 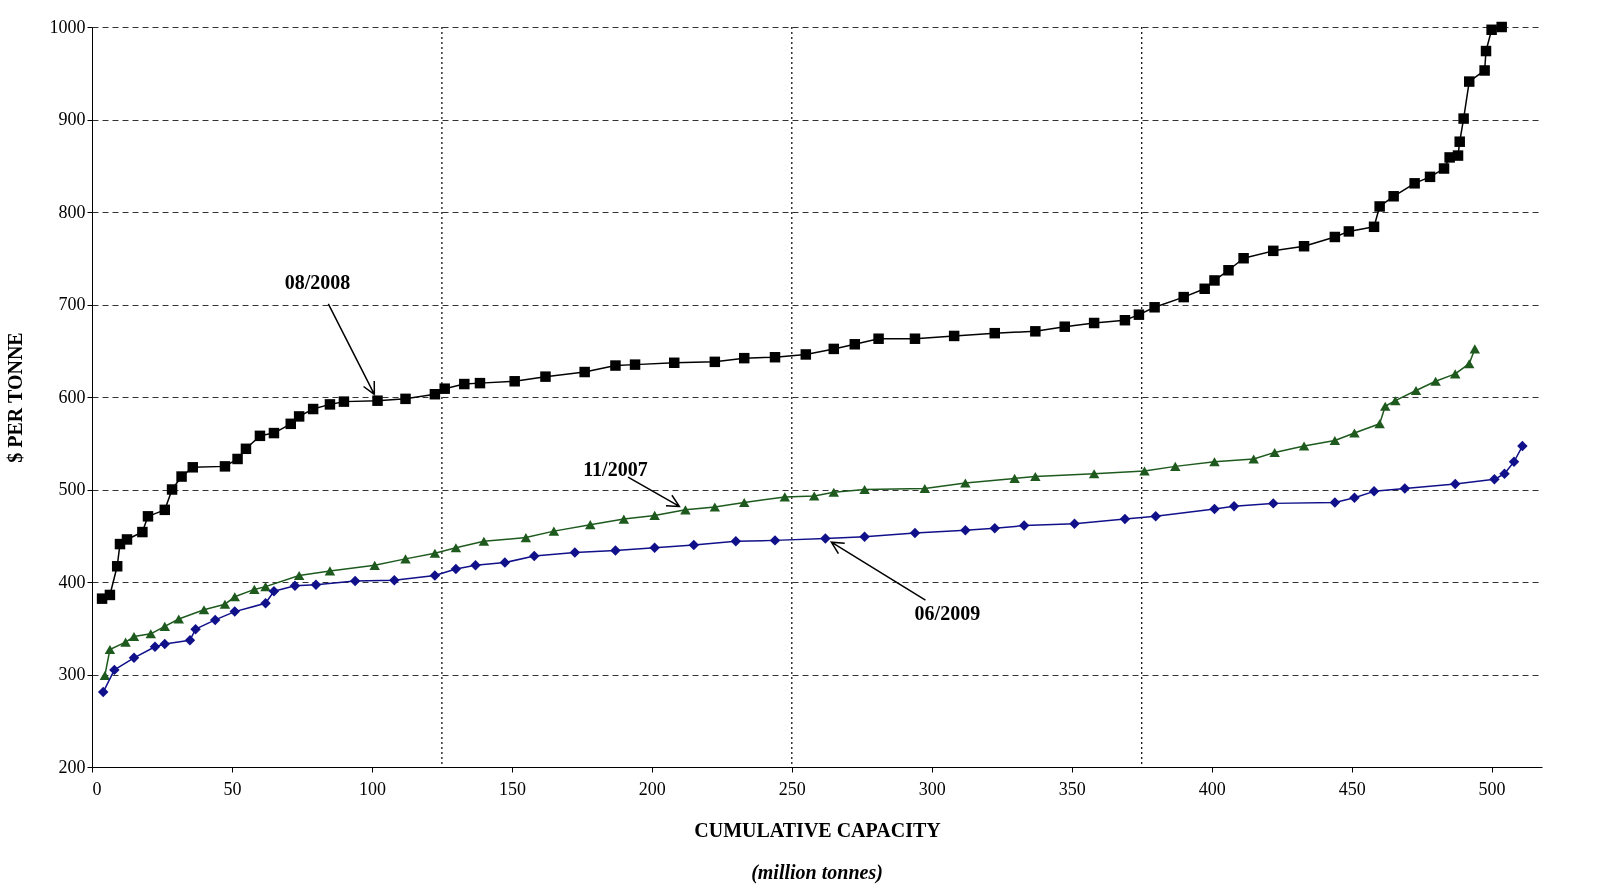 I want to click on x-tick-label: 150, so click(x=512, y=788).